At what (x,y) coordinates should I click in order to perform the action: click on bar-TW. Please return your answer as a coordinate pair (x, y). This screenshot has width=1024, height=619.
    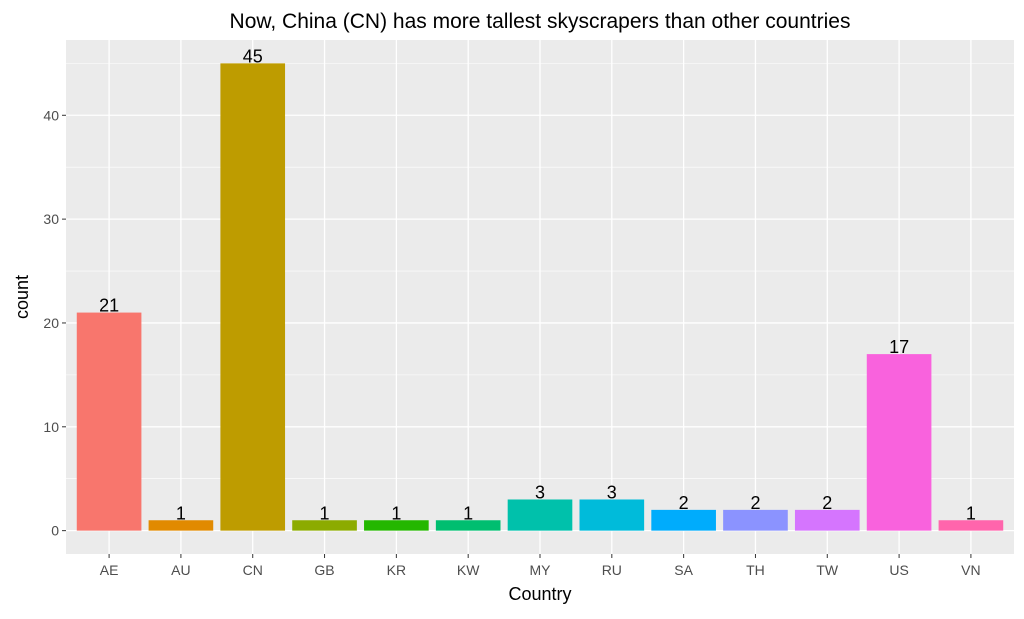
    Looking at the image, I should click on (827, 520).